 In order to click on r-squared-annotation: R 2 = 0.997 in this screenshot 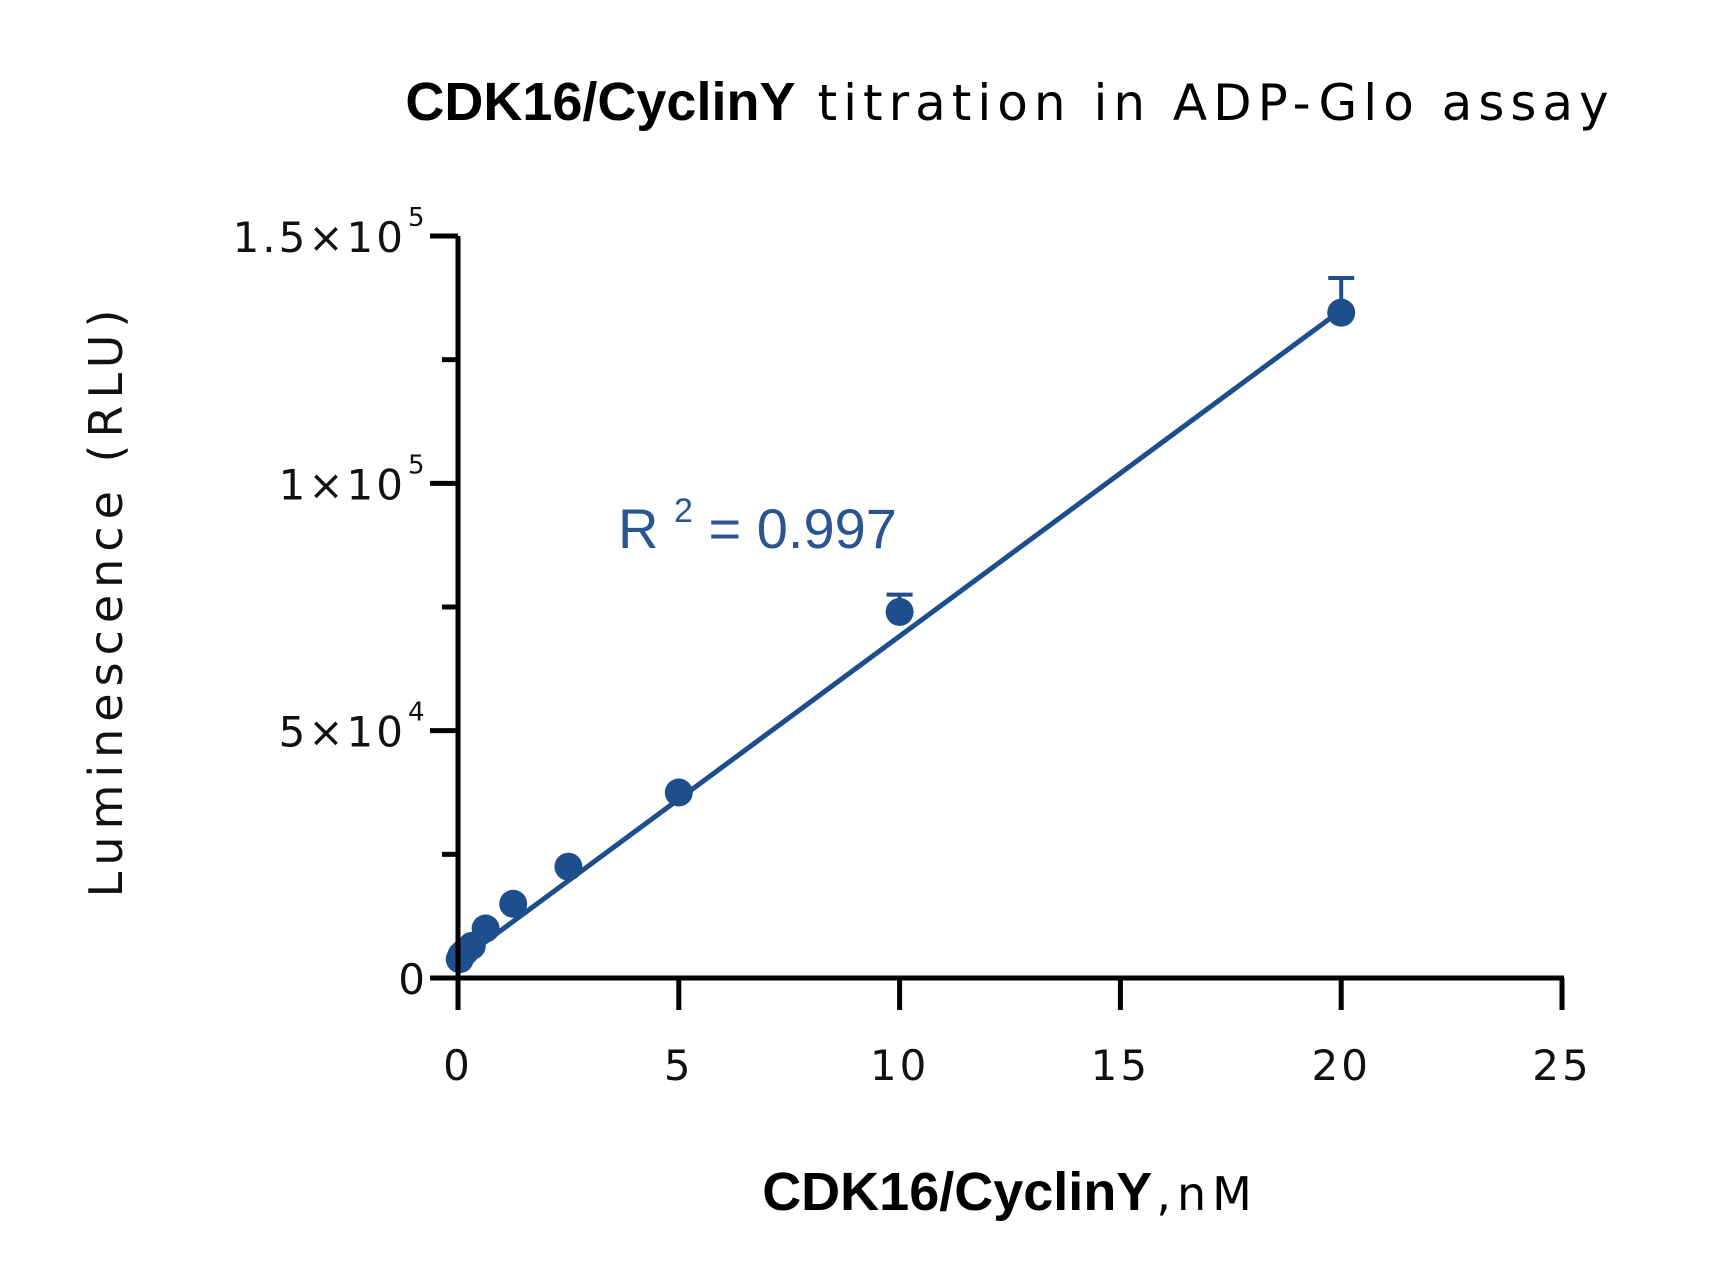, I will do `click(757, 515)`.